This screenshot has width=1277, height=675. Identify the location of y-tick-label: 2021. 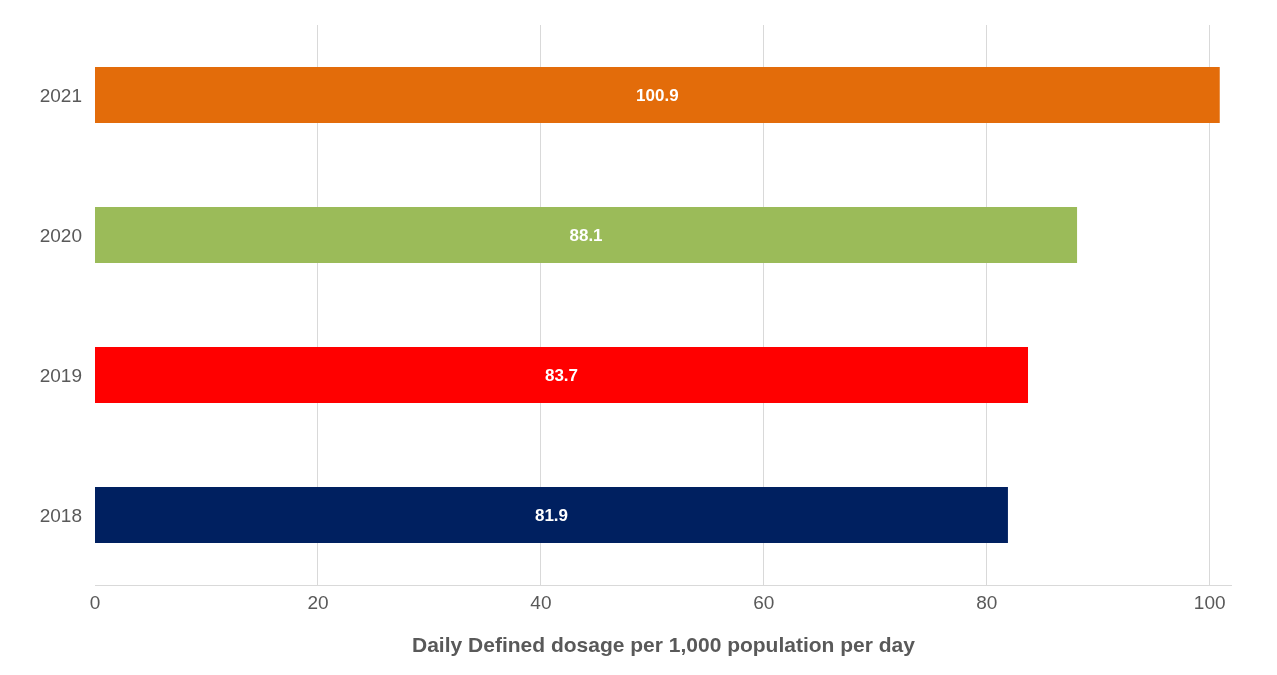
(60, 95).